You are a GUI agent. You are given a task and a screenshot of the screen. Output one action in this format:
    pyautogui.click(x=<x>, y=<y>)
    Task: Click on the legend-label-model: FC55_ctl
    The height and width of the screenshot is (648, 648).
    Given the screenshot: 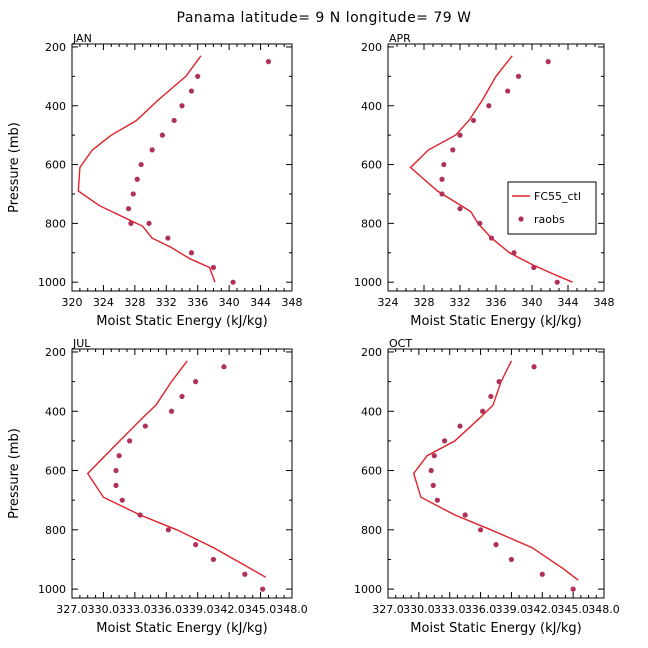 What is the action you would take?
    pyautogui.click(x=557, y=196)
    